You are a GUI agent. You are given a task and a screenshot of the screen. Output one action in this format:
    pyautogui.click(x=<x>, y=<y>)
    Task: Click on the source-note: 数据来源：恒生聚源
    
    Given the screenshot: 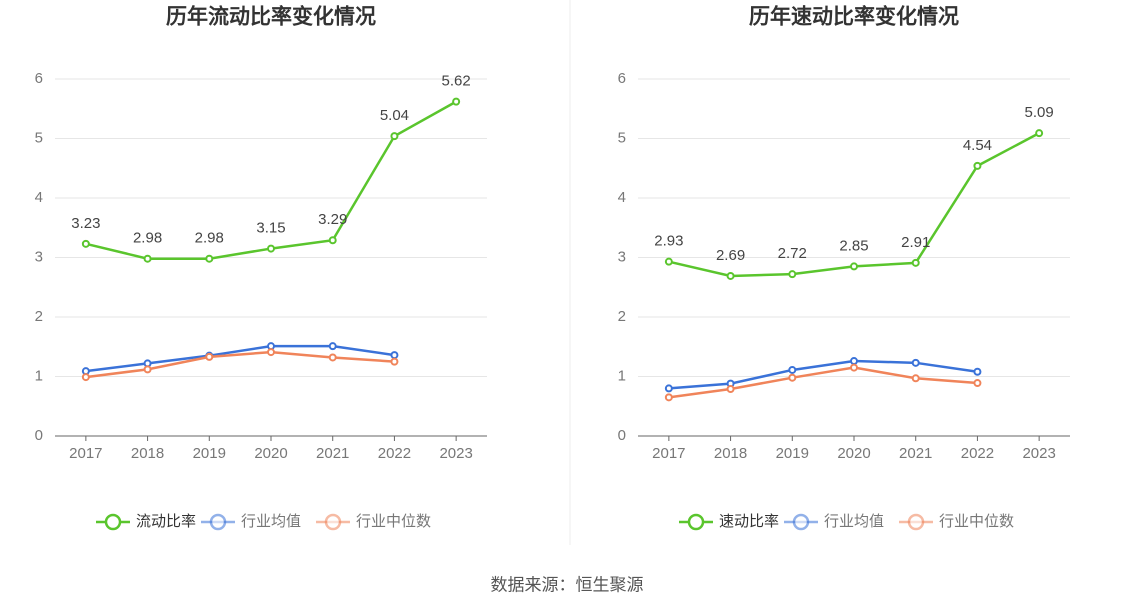 What is the action you would take?
    pyautogui.click(x=567, y=584)
    